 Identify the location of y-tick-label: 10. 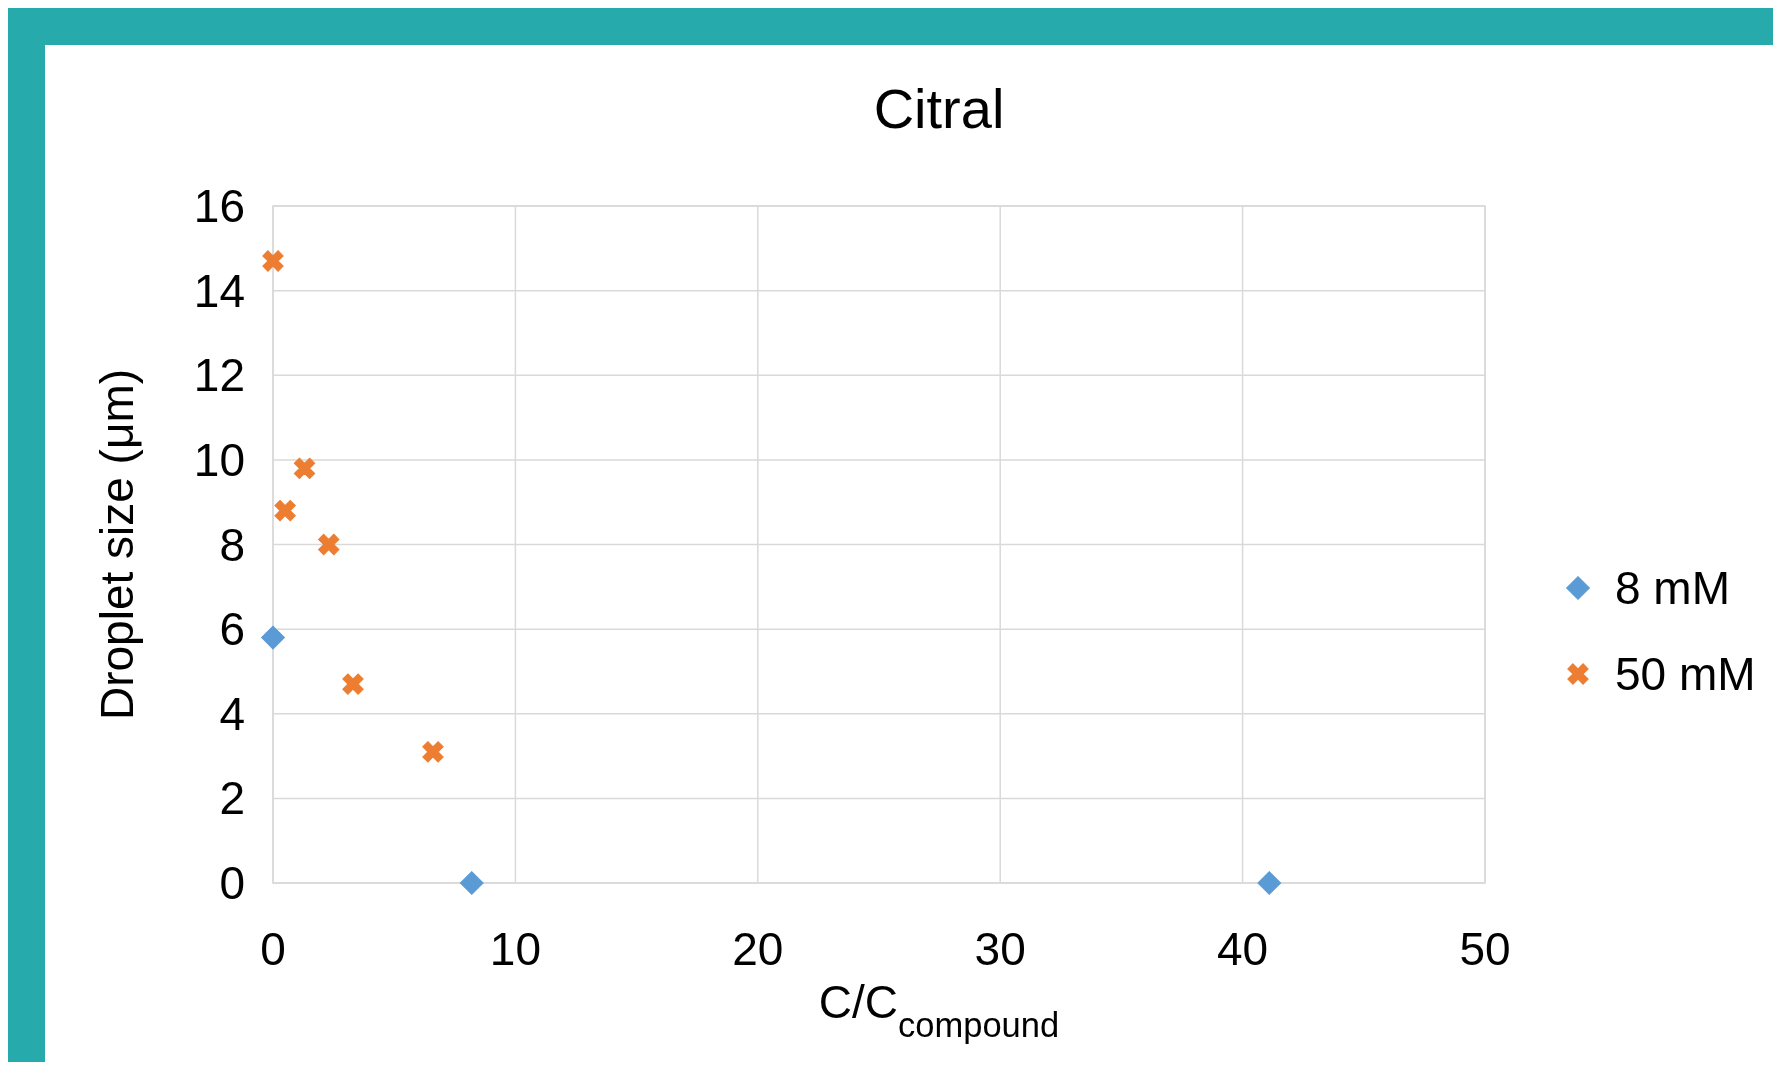
(219, 459).